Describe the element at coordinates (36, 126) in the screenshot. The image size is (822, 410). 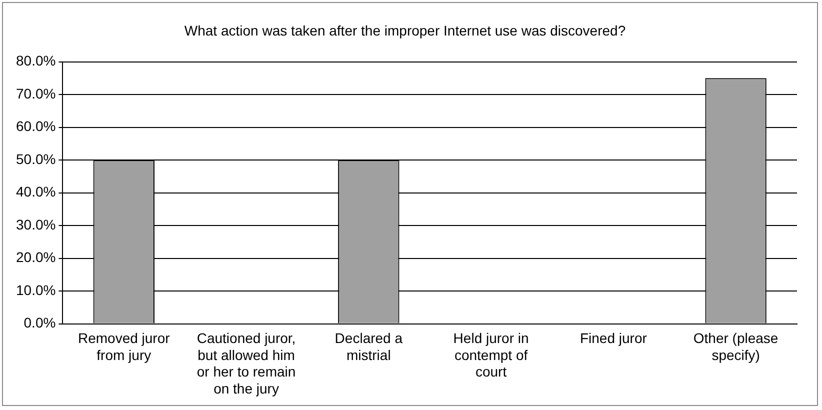
I see `y-tick-label: 60.0%` at that location.